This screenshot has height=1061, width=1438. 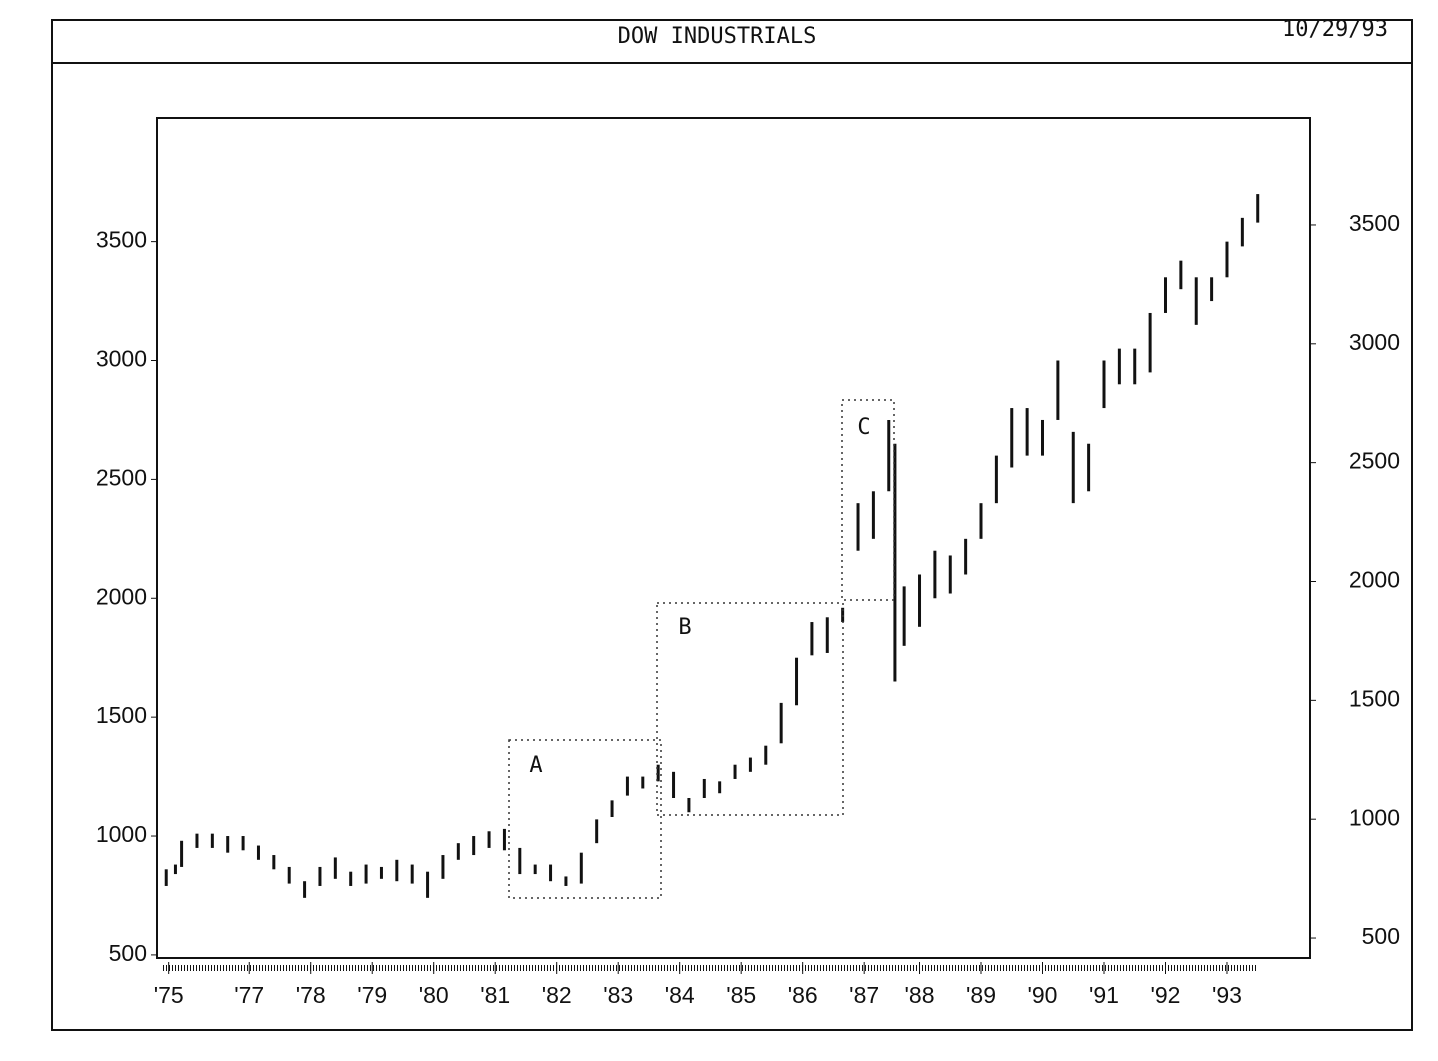 I want to click on chart-title: DOW INDUSTRIALS, so click(x=717, y=36).